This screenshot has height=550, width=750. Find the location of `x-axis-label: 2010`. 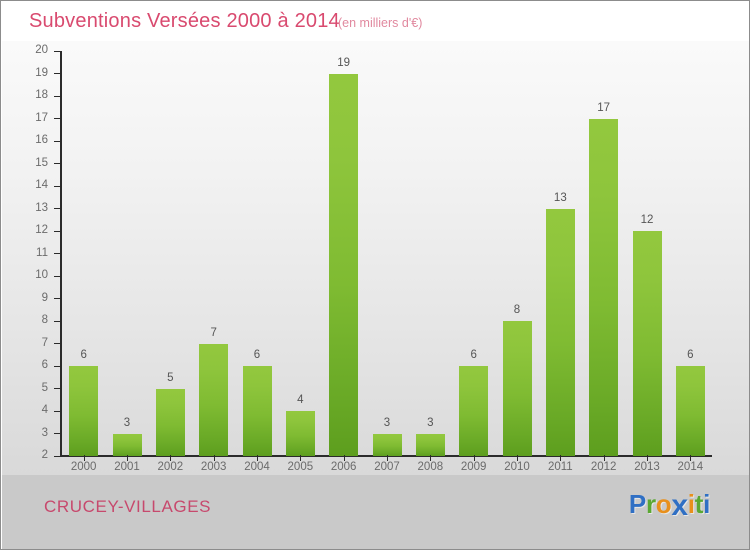

x-axis-label: 2010 is located at coordinates (517, 467).